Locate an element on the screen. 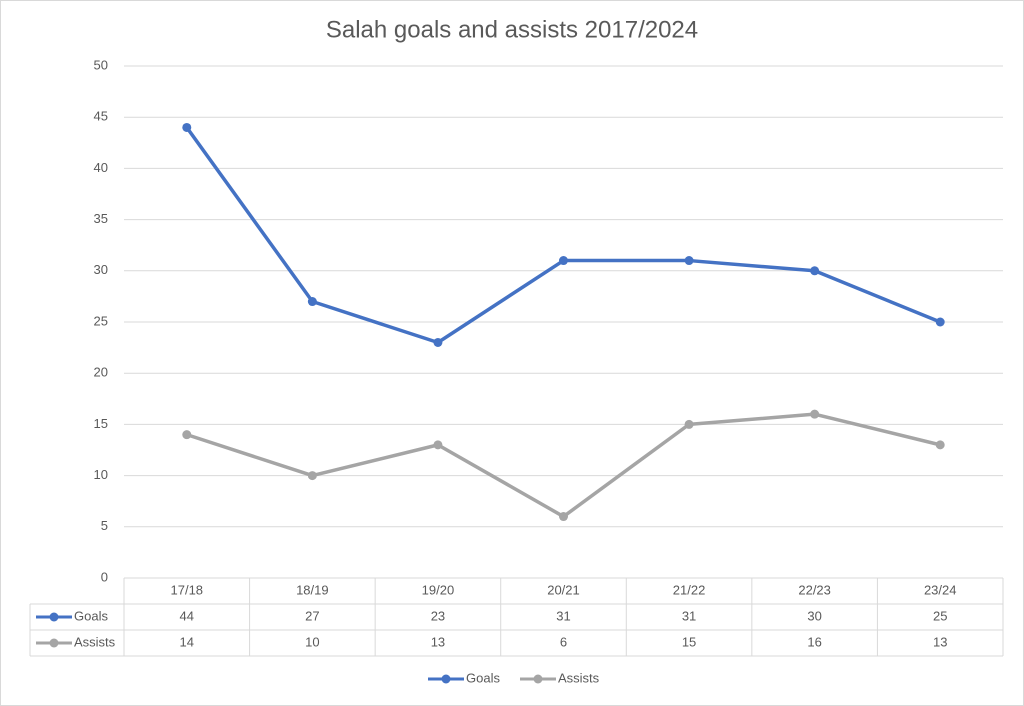 This screenshot has width=1024, height=706. y-tick-label: 20 is located at coordinates (101, 372).